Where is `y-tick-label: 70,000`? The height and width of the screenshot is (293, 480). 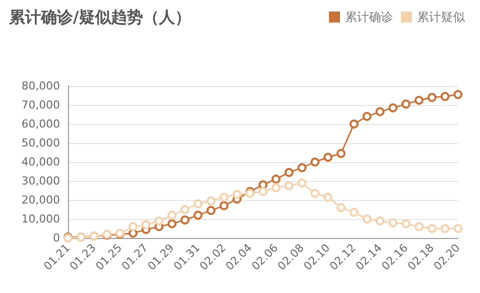 y-tick-label: 70,000 is located at coordinates (41, 105).